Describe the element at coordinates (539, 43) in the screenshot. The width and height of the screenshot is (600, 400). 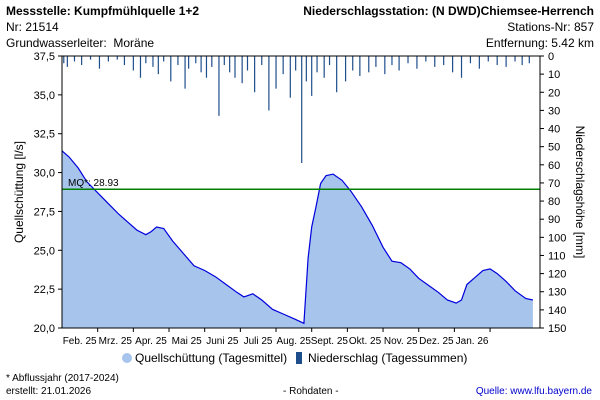
I see `precip-station-distance: Entfernung: 5.42 km` at that location.